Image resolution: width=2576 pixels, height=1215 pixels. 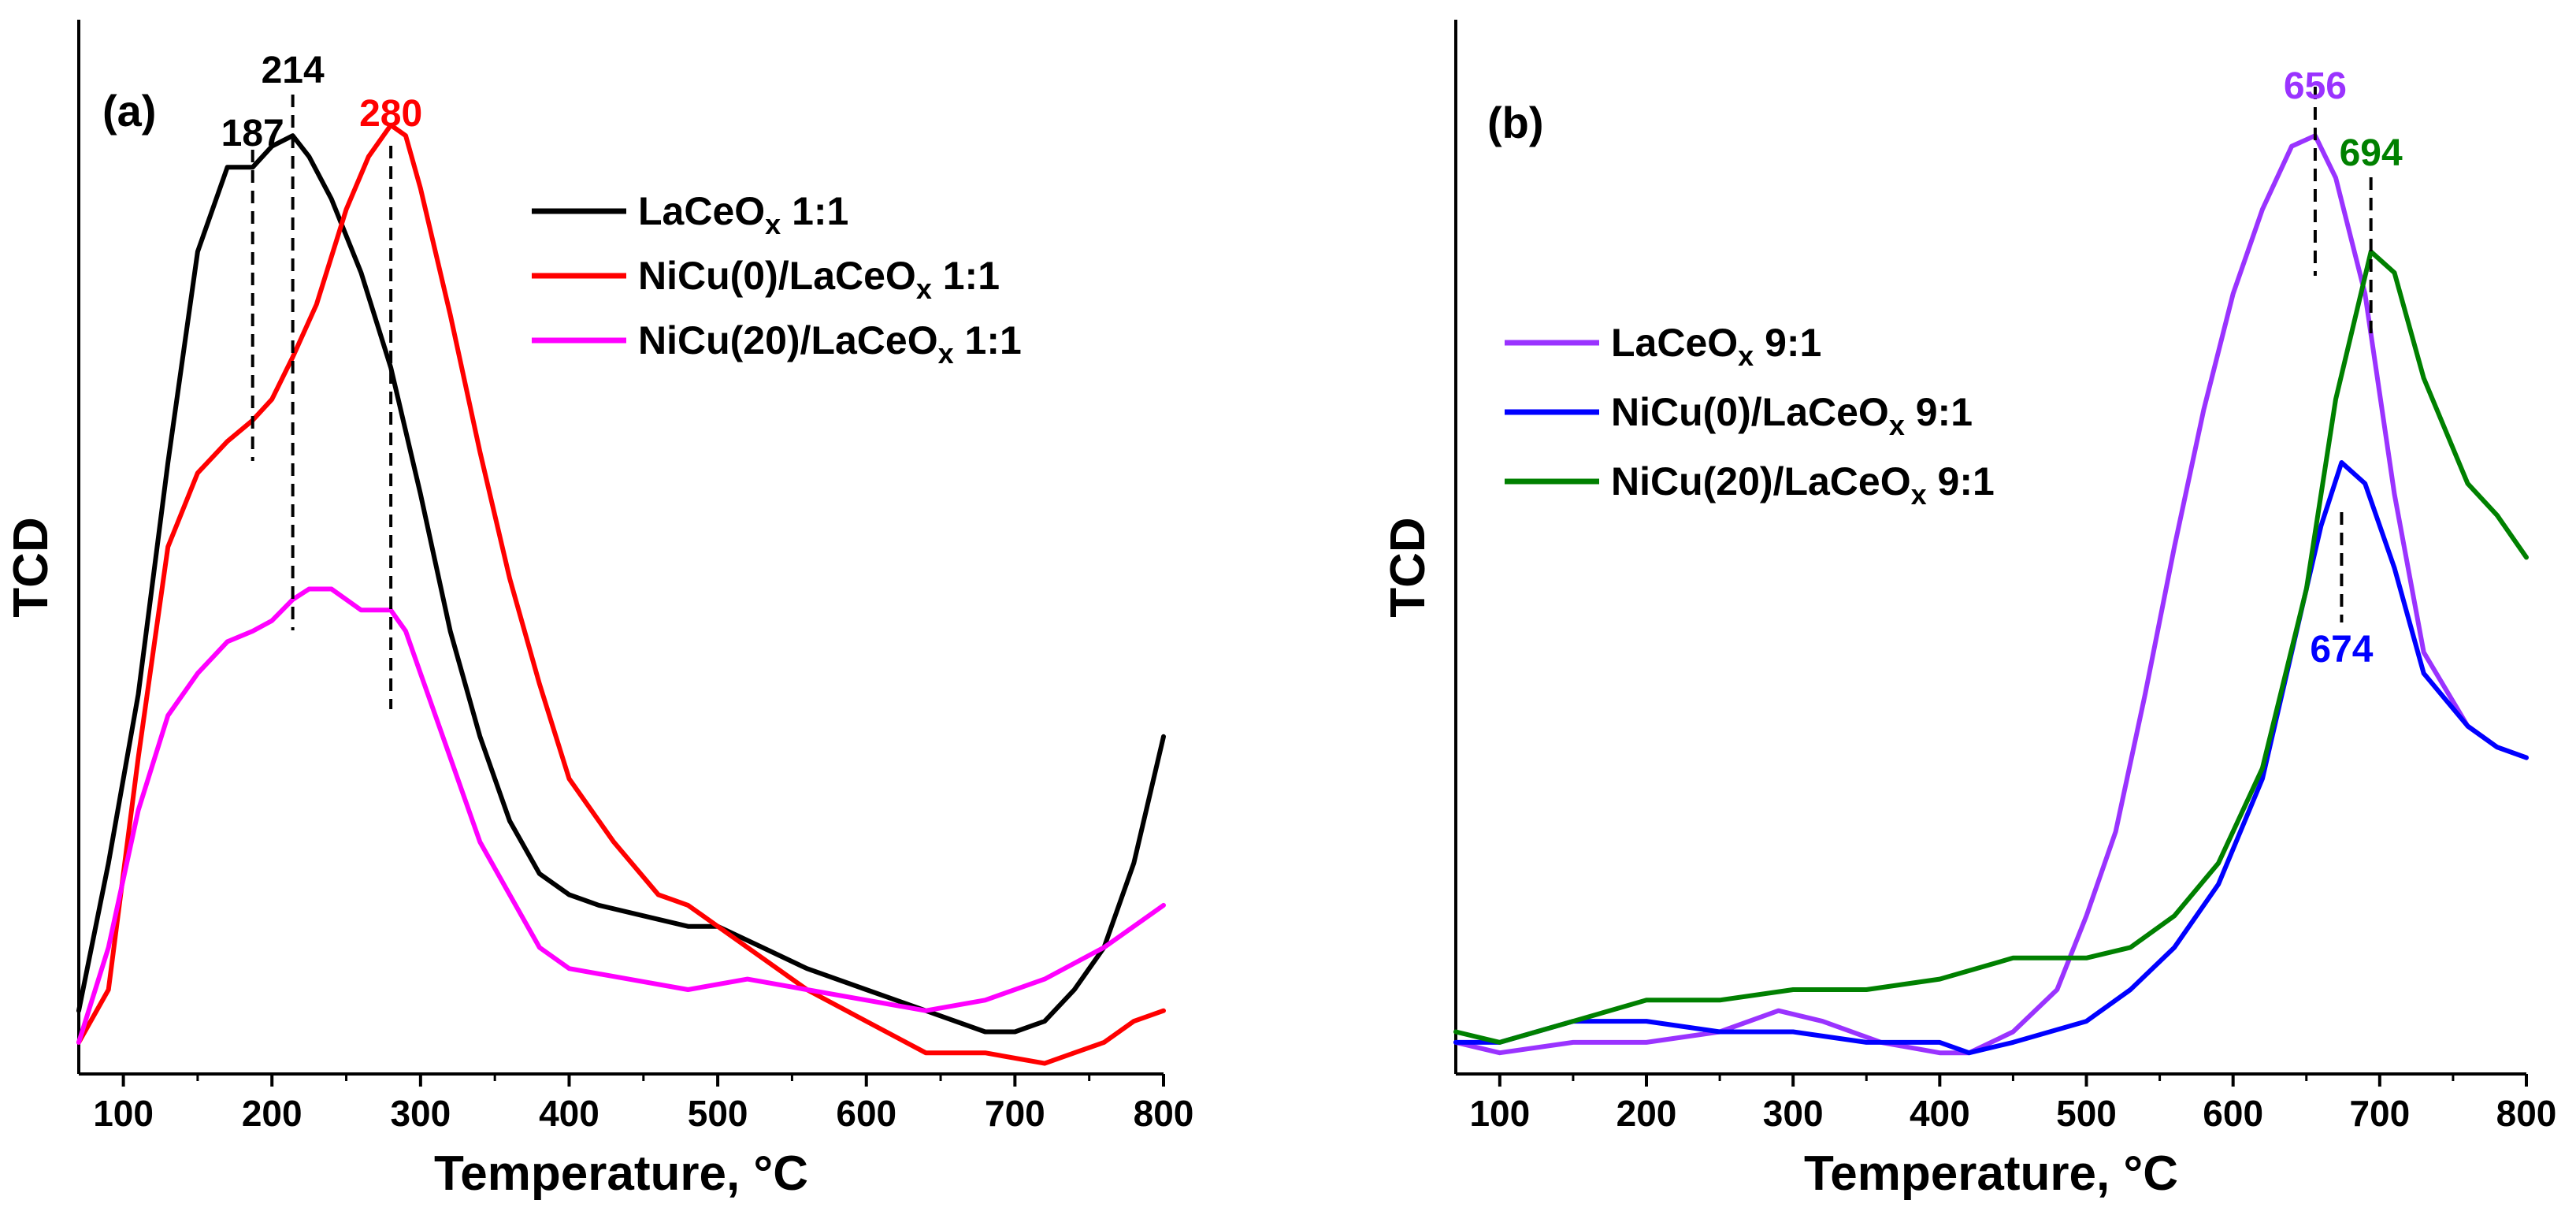 I want to click on legend-label: NiCu(0)/LaCeOx 9:1, so click(x=1792, y=415).